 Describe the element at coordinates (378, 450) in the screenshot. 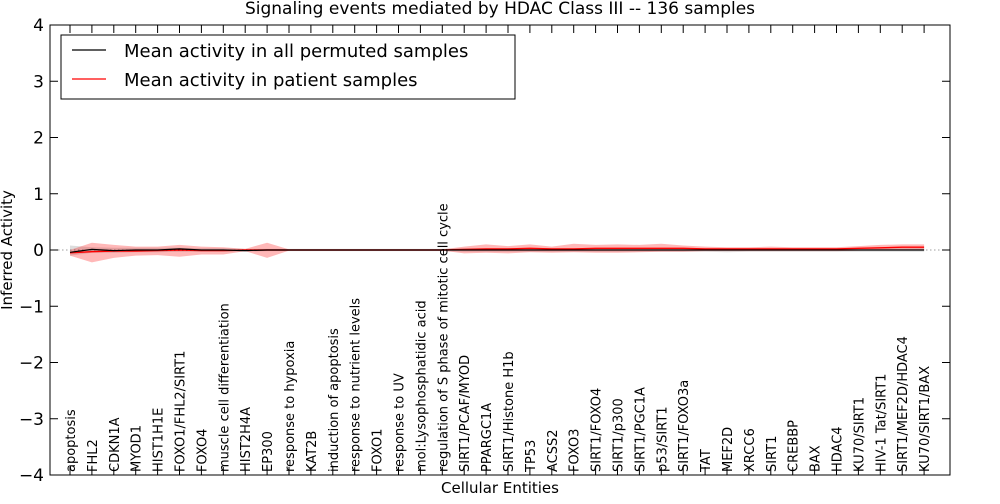

I see `x-tick-label: FOXO1` at that location.